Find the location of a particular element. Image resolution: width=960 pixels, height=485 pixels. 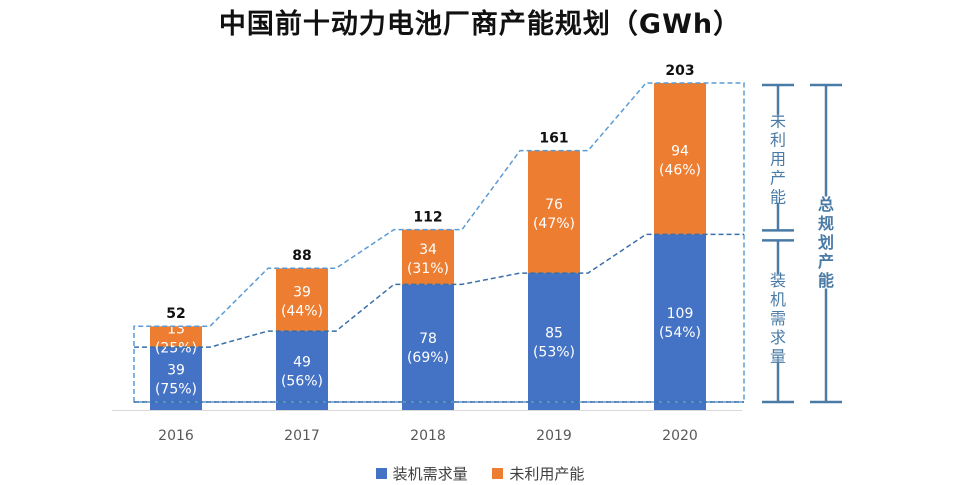

label-demand-value-2016: 39 is located at coordinates (176, 371).